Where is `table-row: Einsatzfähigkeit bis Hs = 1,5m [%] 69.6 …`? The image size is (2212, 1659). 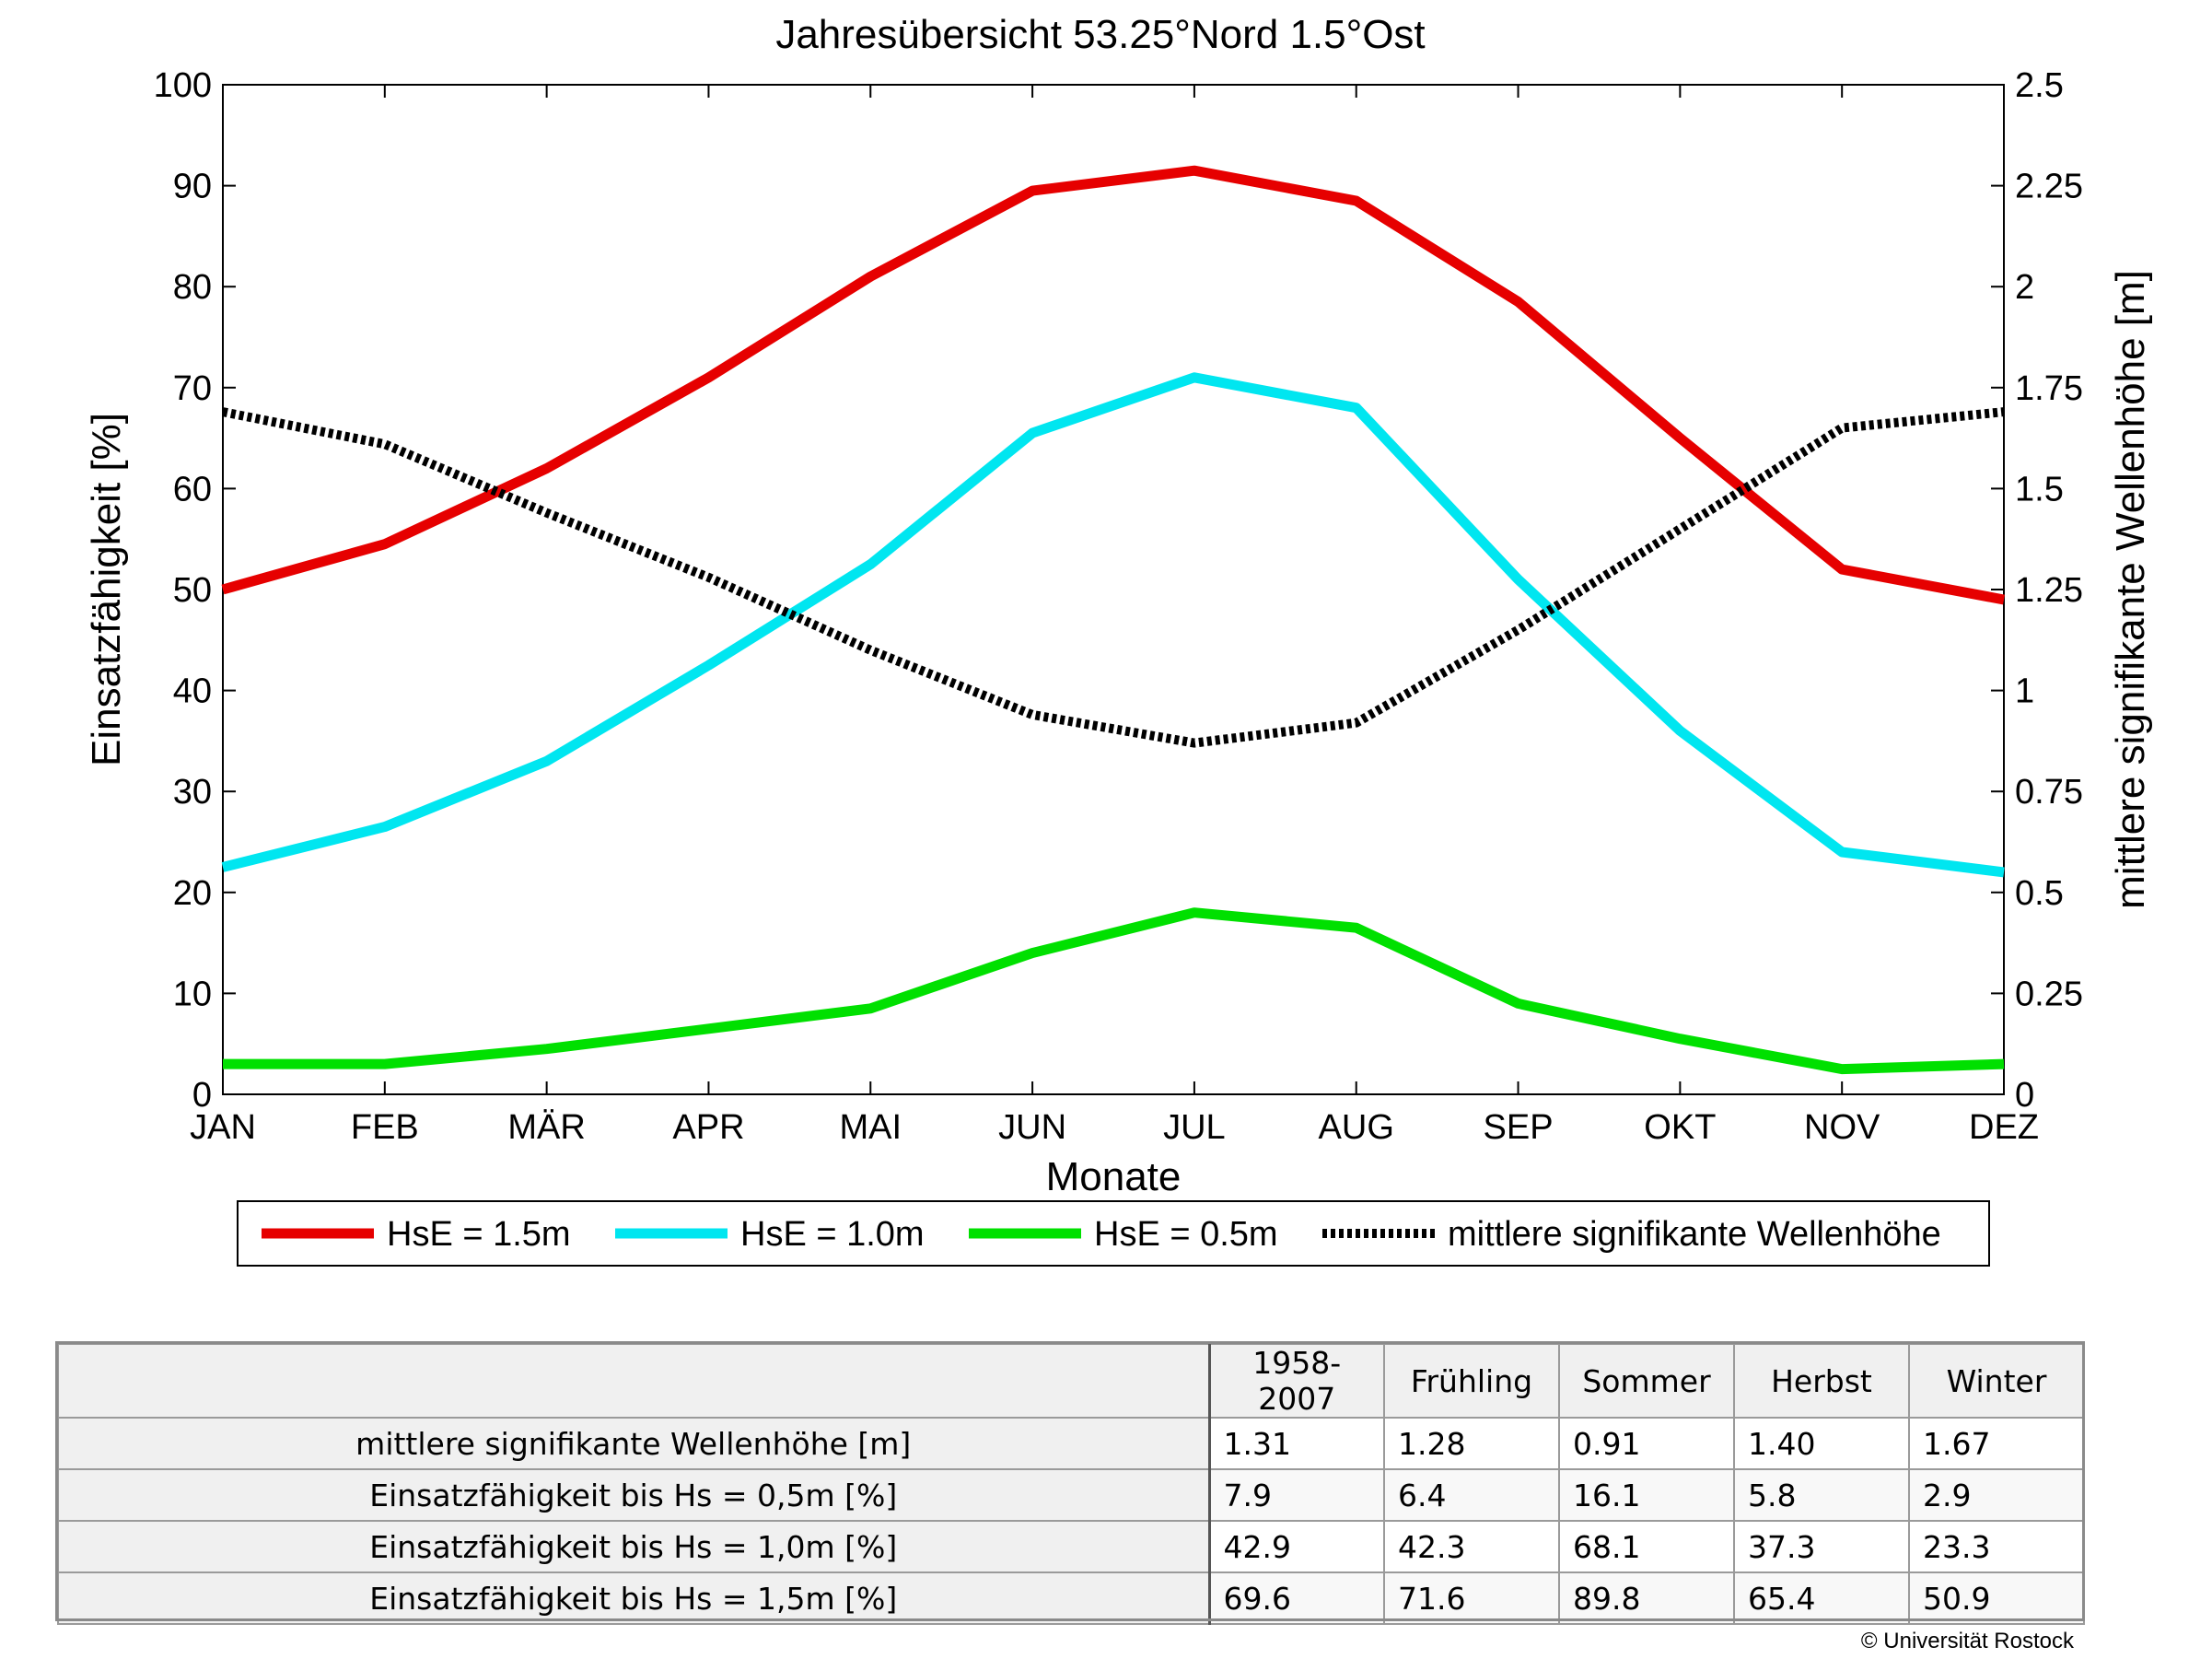 table-row: Einsatzfähigkeit bis Hs = 1,5m [%] 69.6 … is located at coordinates (1071, 1598).